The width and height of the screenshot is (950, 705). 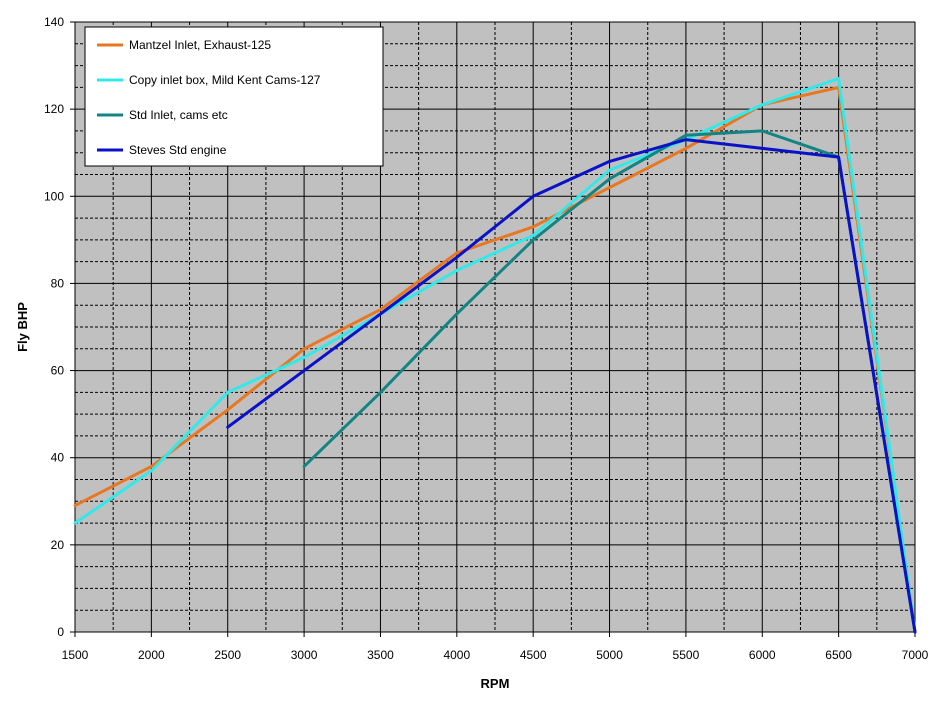 I want to click on x-tick-label: 5000, so click(x=609, y=655).